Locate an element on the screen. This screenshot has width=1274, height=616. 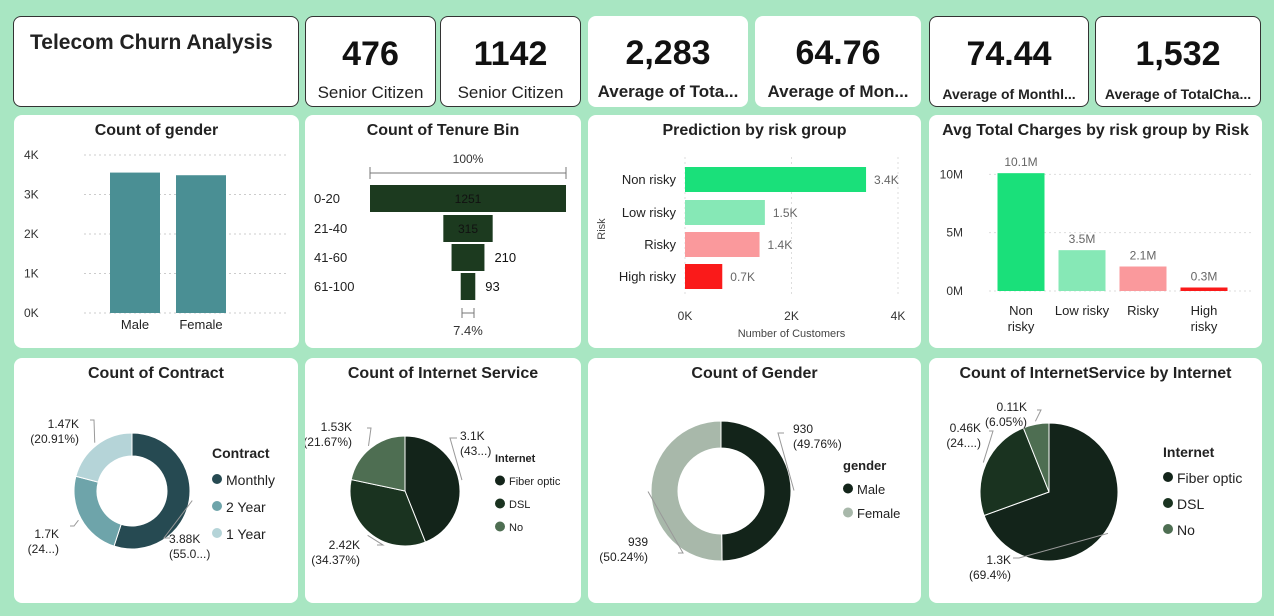
y-tick-label: 0K is located at coordinates (31, 313).